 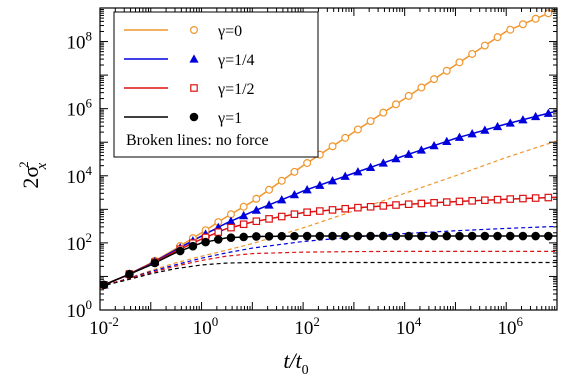 I want to click on x-tick-label: 10⁻², so click(x=104, y=326).